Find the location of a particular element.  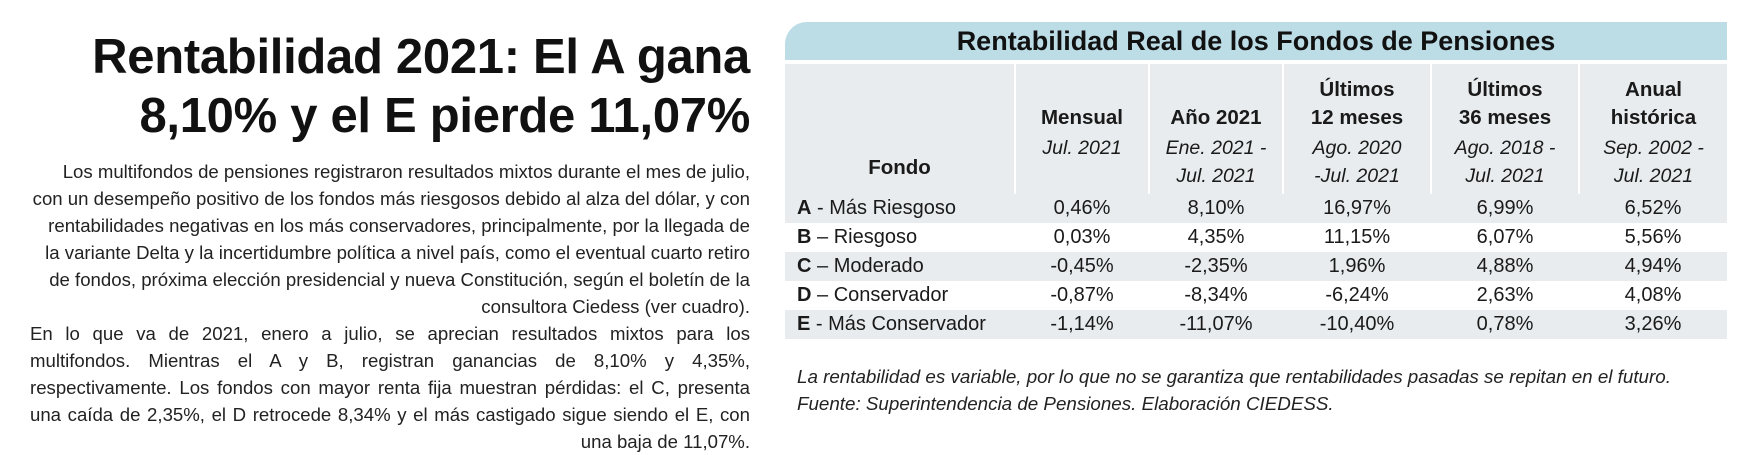

value-cell: 4,35% is located at coordinates (1216, 237).